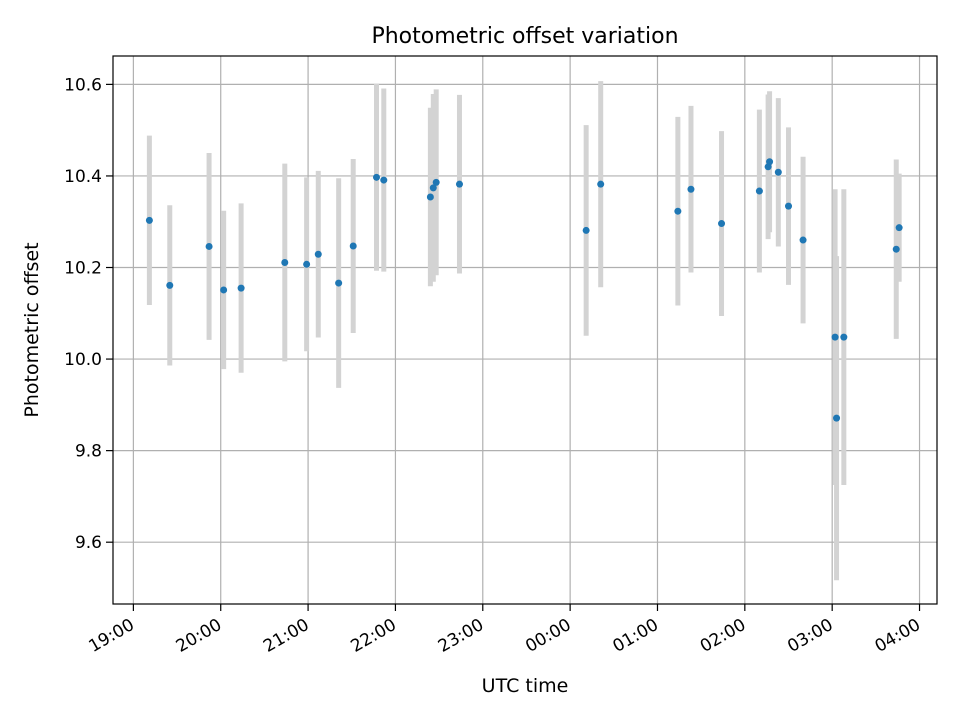  Describe the element at coordinates (32, 329) in the screenshot. I see `y-axis-label: Photometric offset` at that location.